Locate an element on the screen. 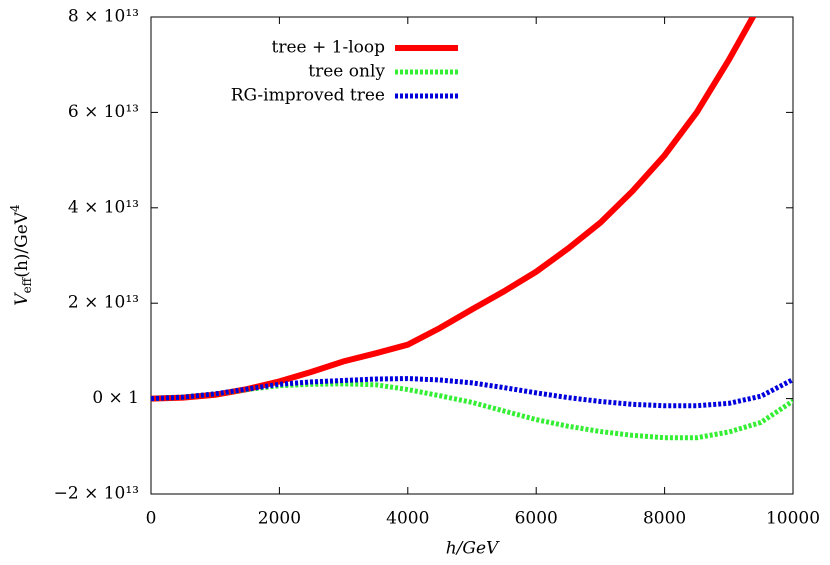 This screenshot has width=830, height=565. legend-label: tree only is located at coordinates (346, 72).